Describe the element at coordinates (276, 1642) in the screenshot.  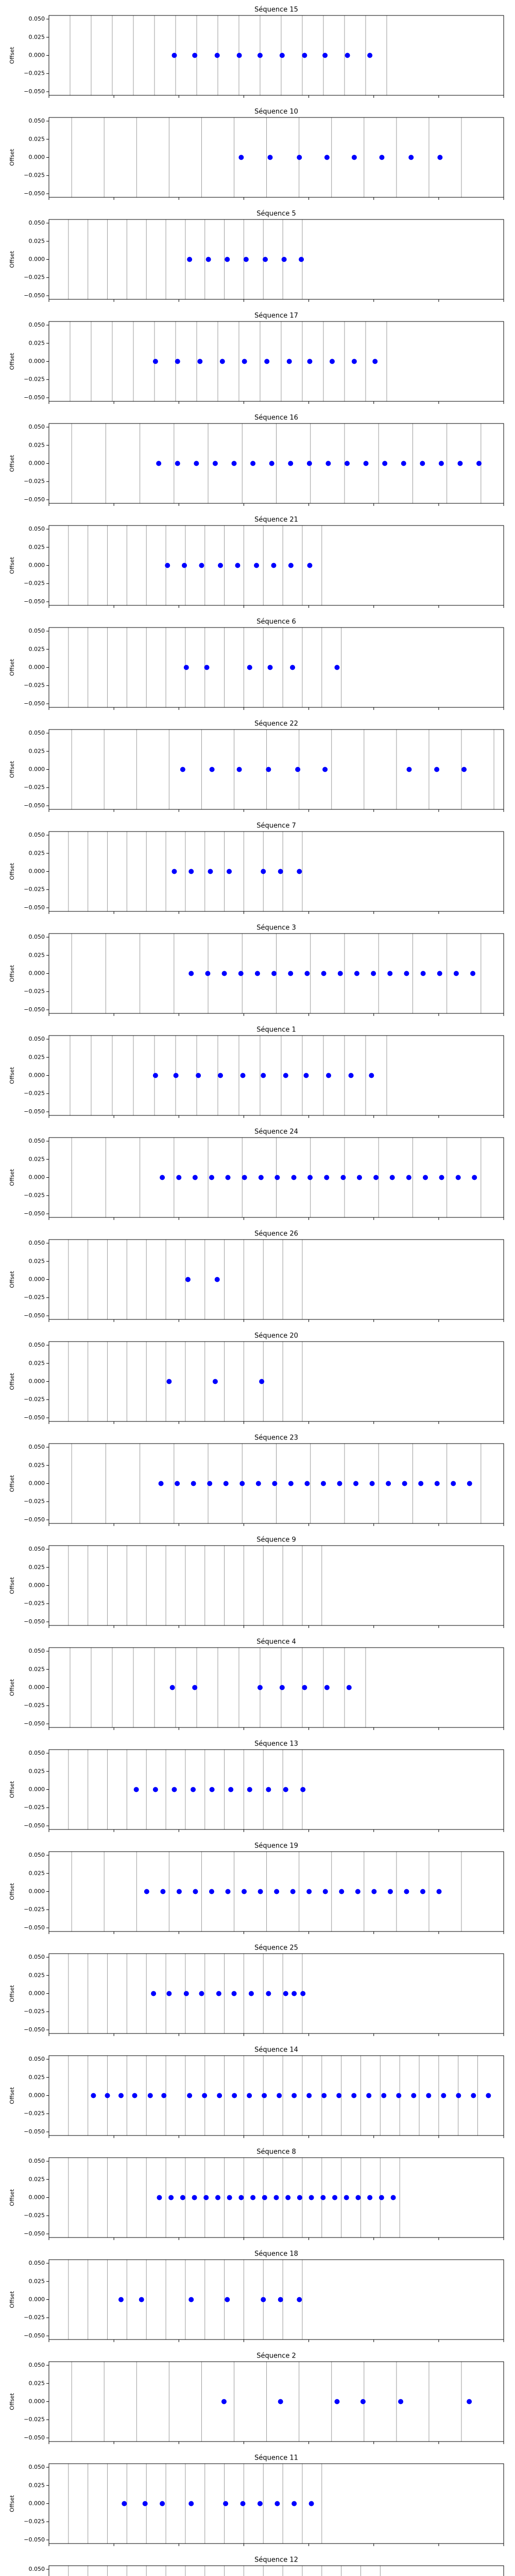
I see `subplot-title: Séquence 4` at that location.